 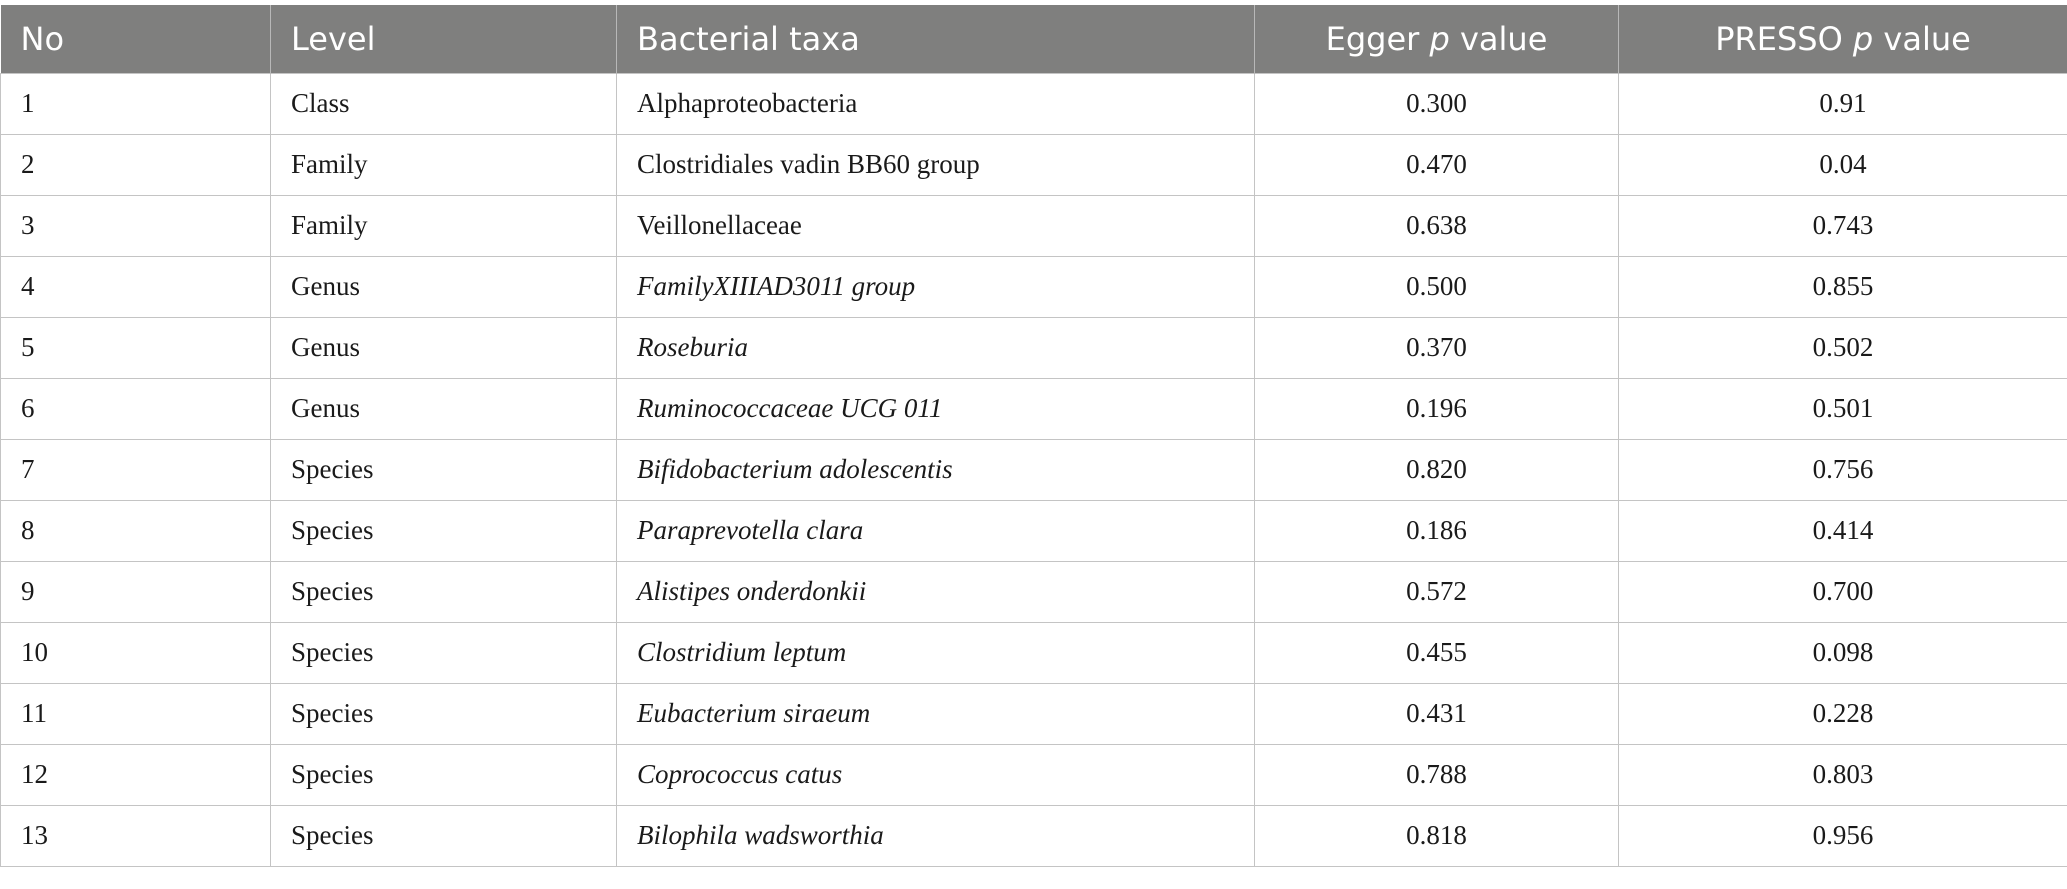 I want to click on cell-egger-p-value: 0.788, so click(x=1436, y=774).